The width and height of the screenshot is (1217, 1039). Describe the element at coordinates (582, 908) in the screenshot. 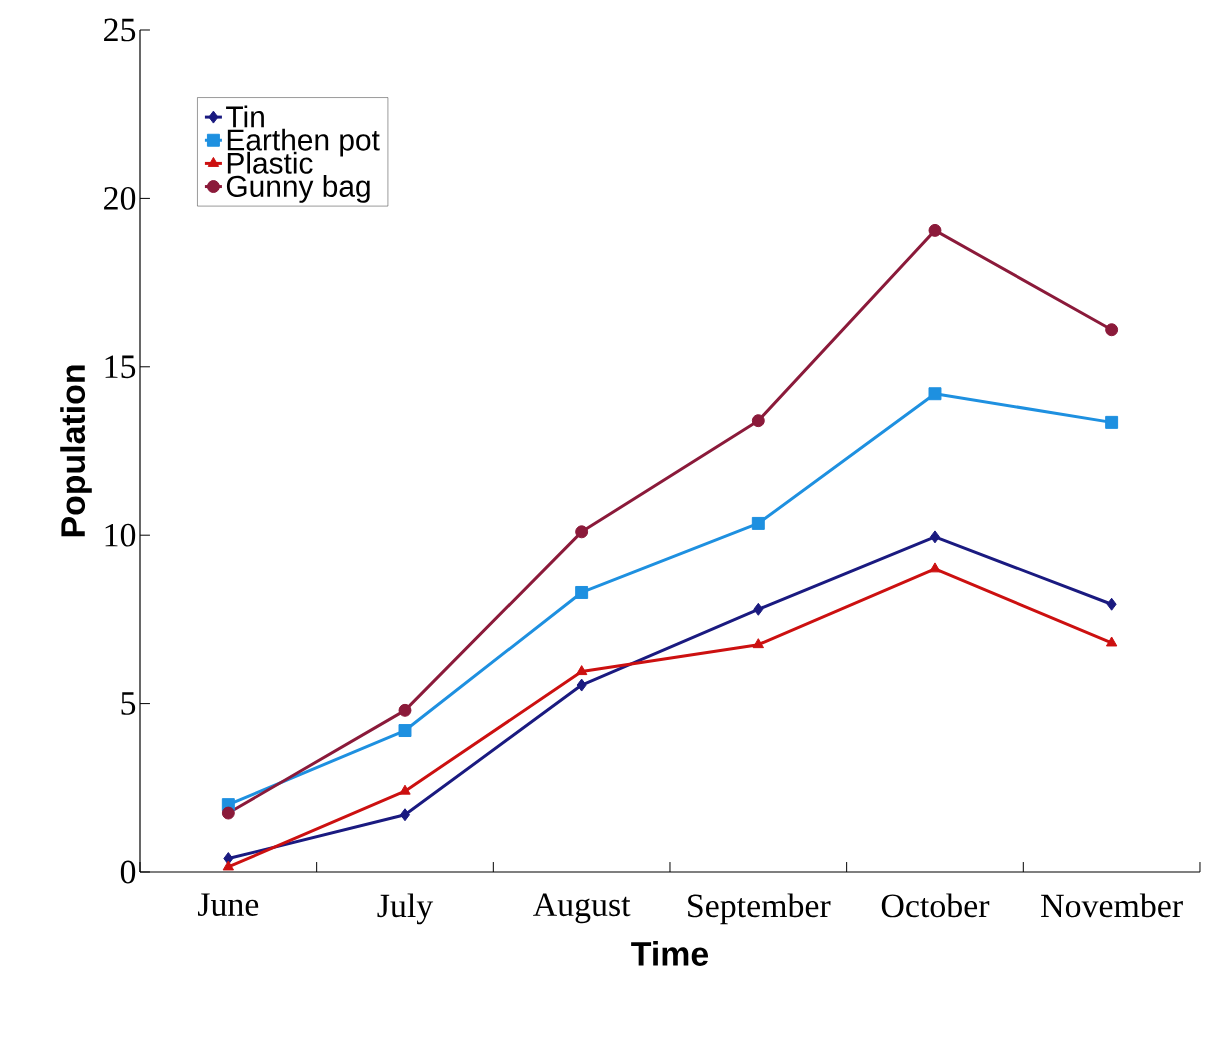

I see `x-tick-label: August` at that location.